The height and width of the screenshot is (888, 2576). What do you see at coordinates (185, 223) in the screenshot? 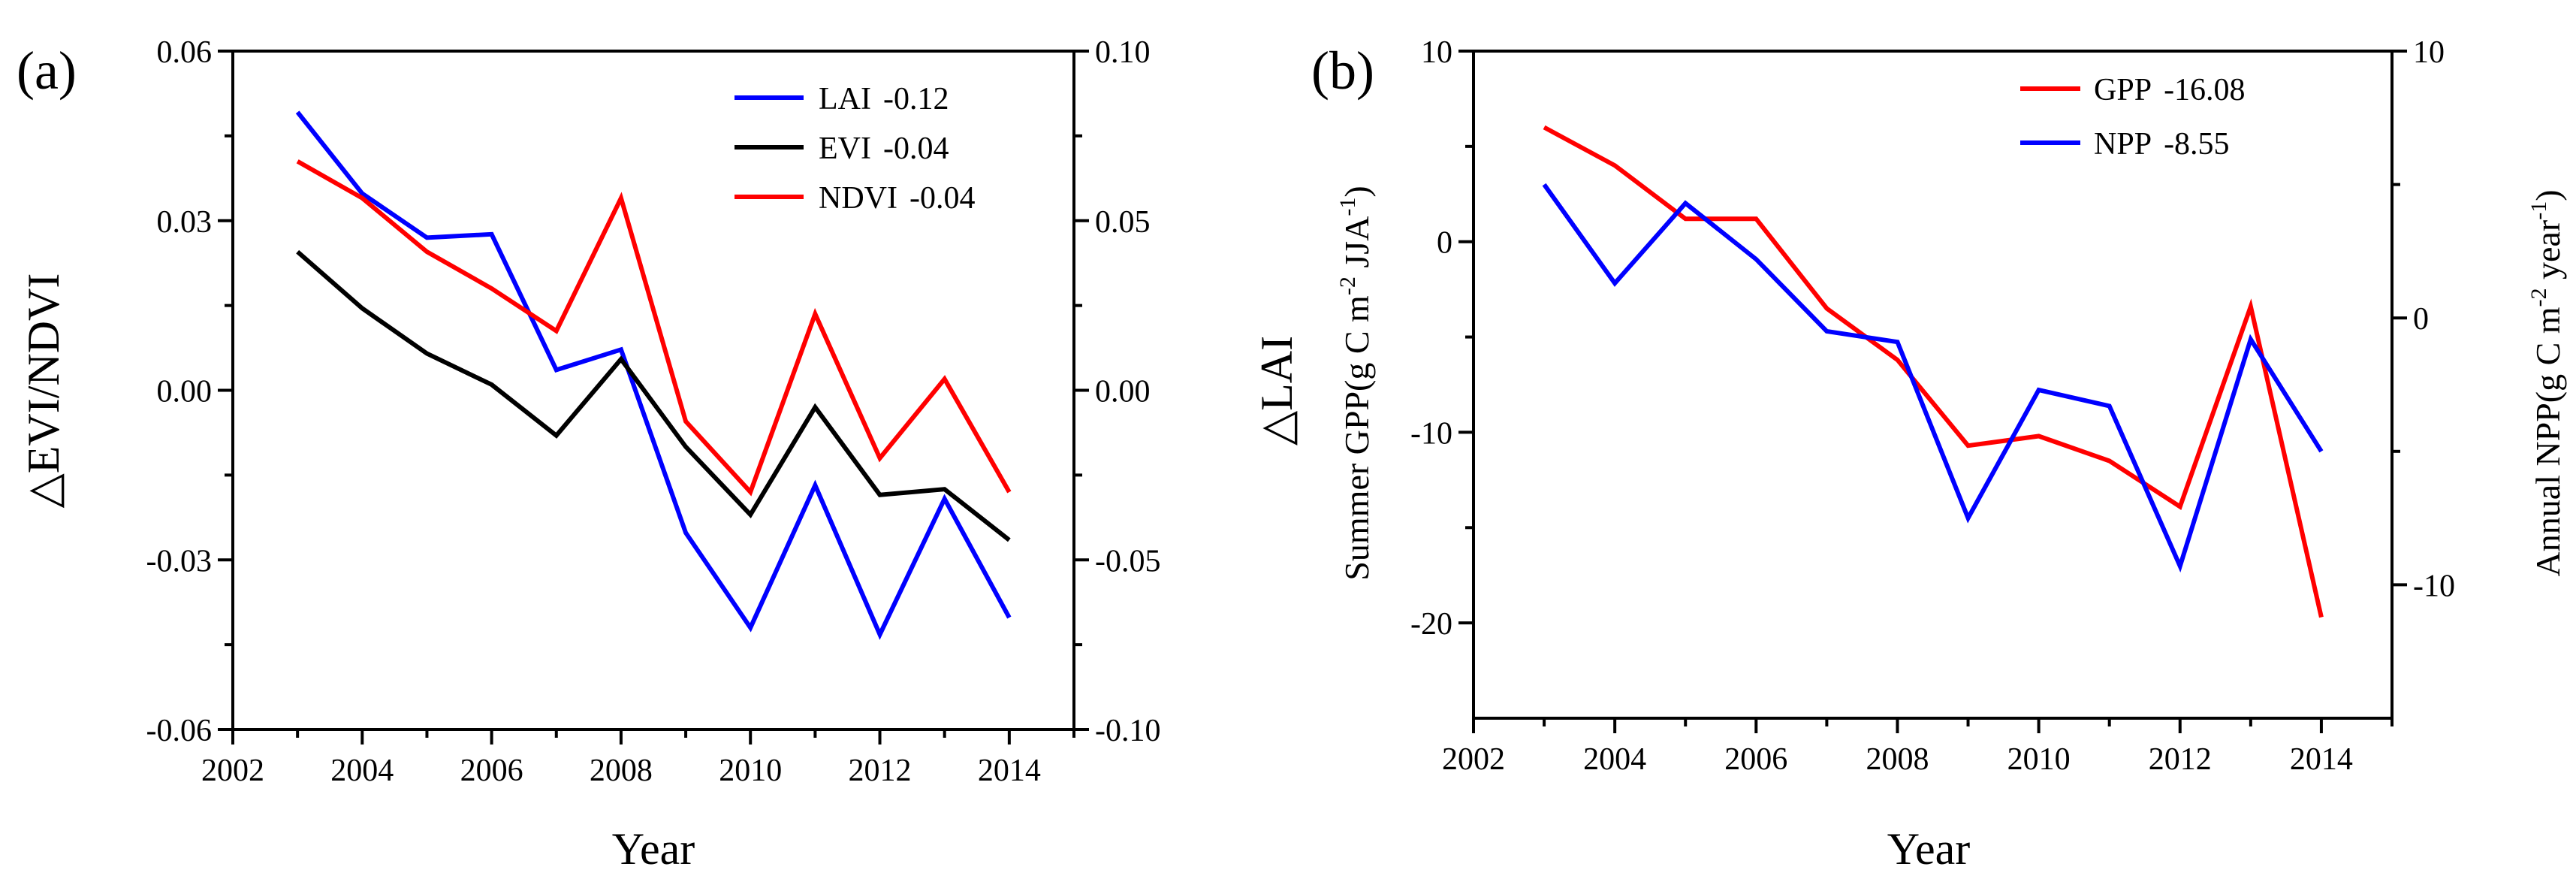
I see `y-tick-label-3: 0.03` at bounding box center [185, 223].